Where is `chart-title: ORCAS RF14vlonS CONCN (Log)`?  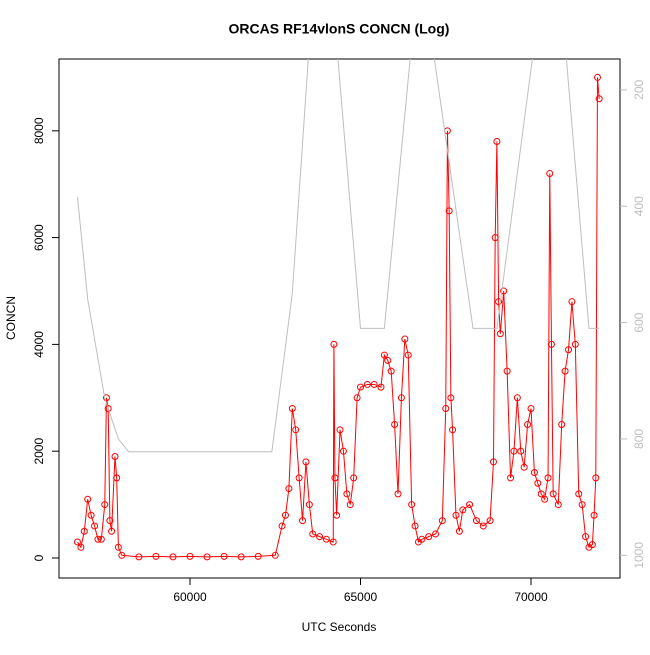
chart-title: ORCAS RF14vlonS CONCN (Log) is located at coordinates (339, 29).